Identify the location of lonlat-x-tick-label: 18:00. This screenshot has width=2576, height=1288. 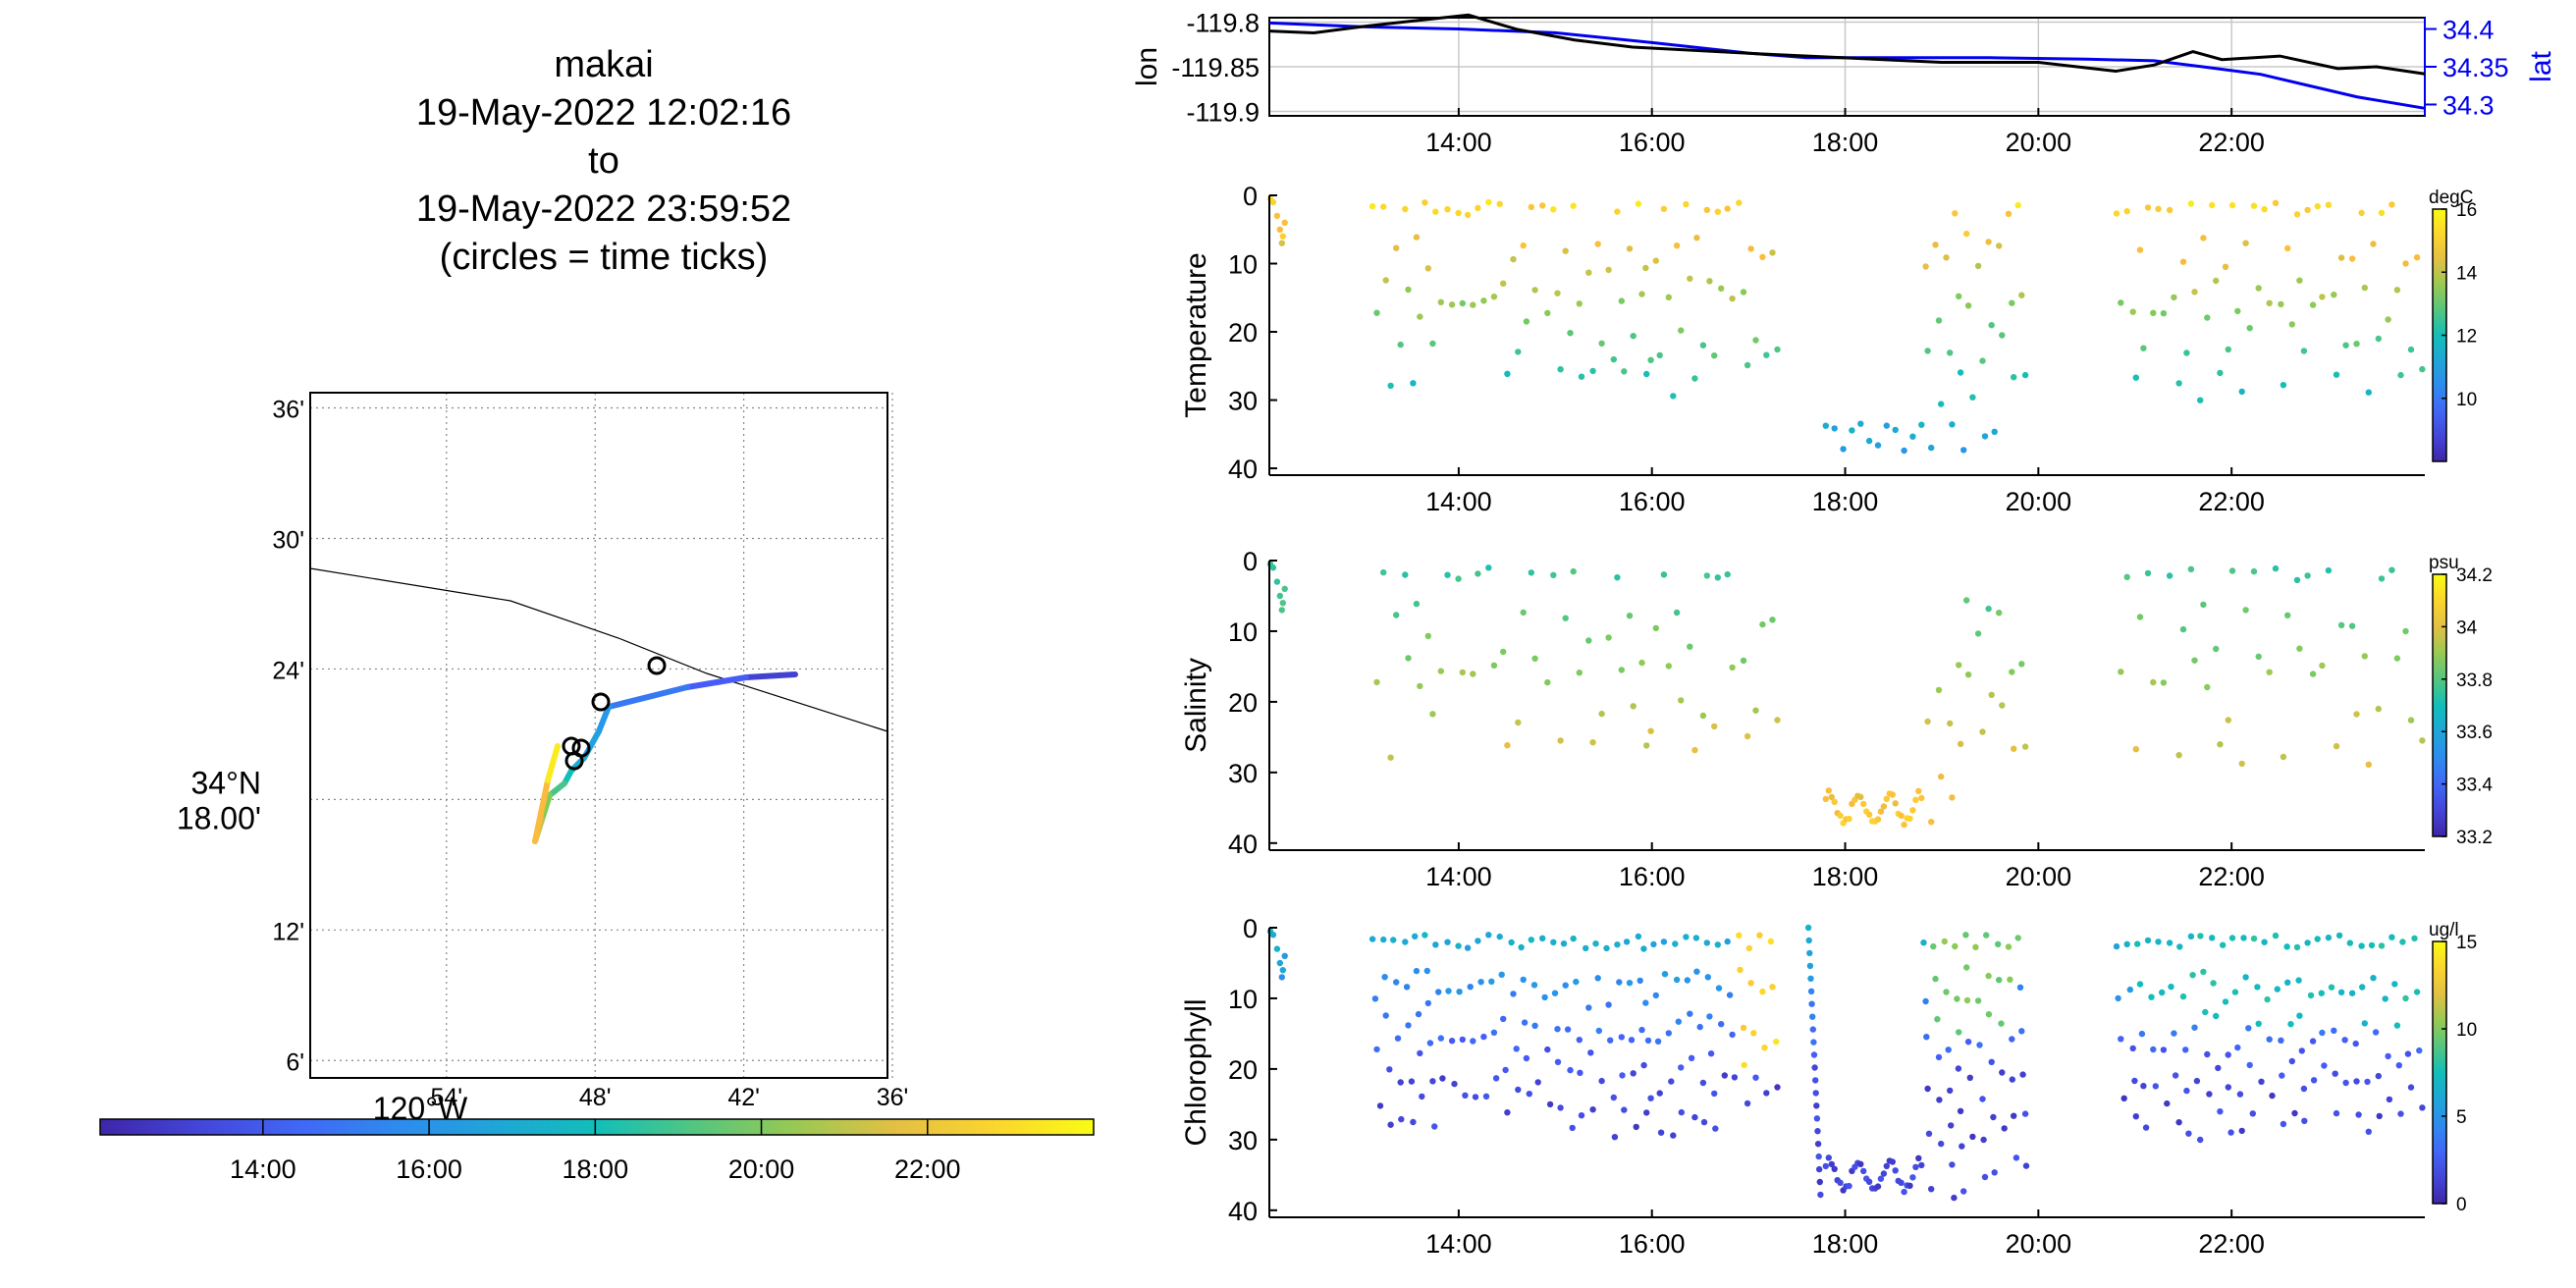
(1845, 142).